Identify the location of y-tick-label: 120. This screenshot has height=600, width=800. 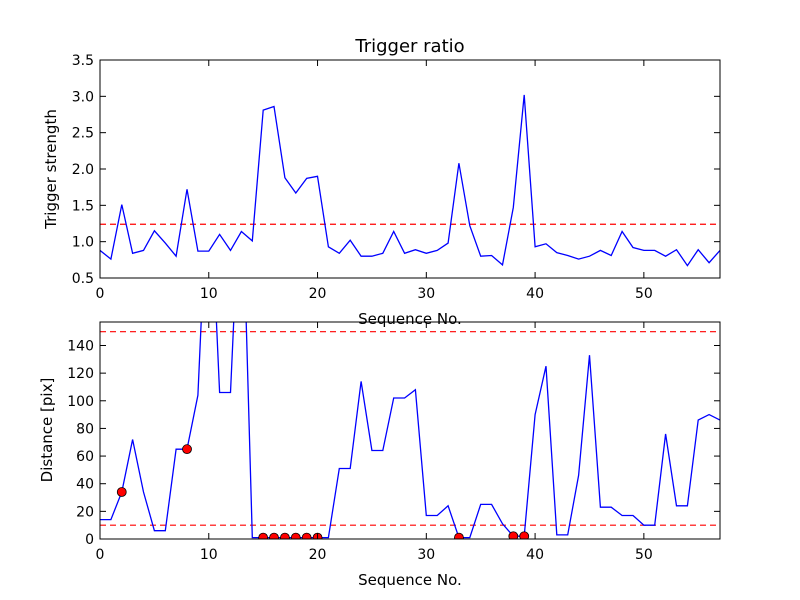
(80, 374).